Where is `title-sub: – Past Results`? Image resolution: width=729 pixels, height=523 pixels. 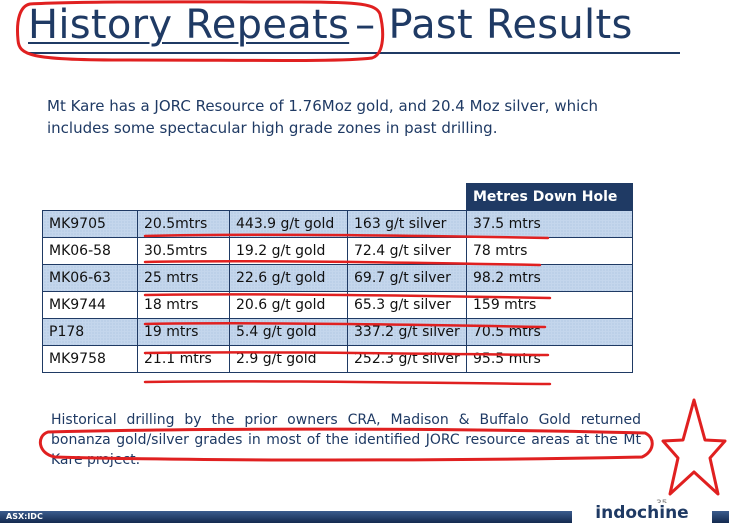 title-sub: – Past Results is located at coordinates (494, 25).